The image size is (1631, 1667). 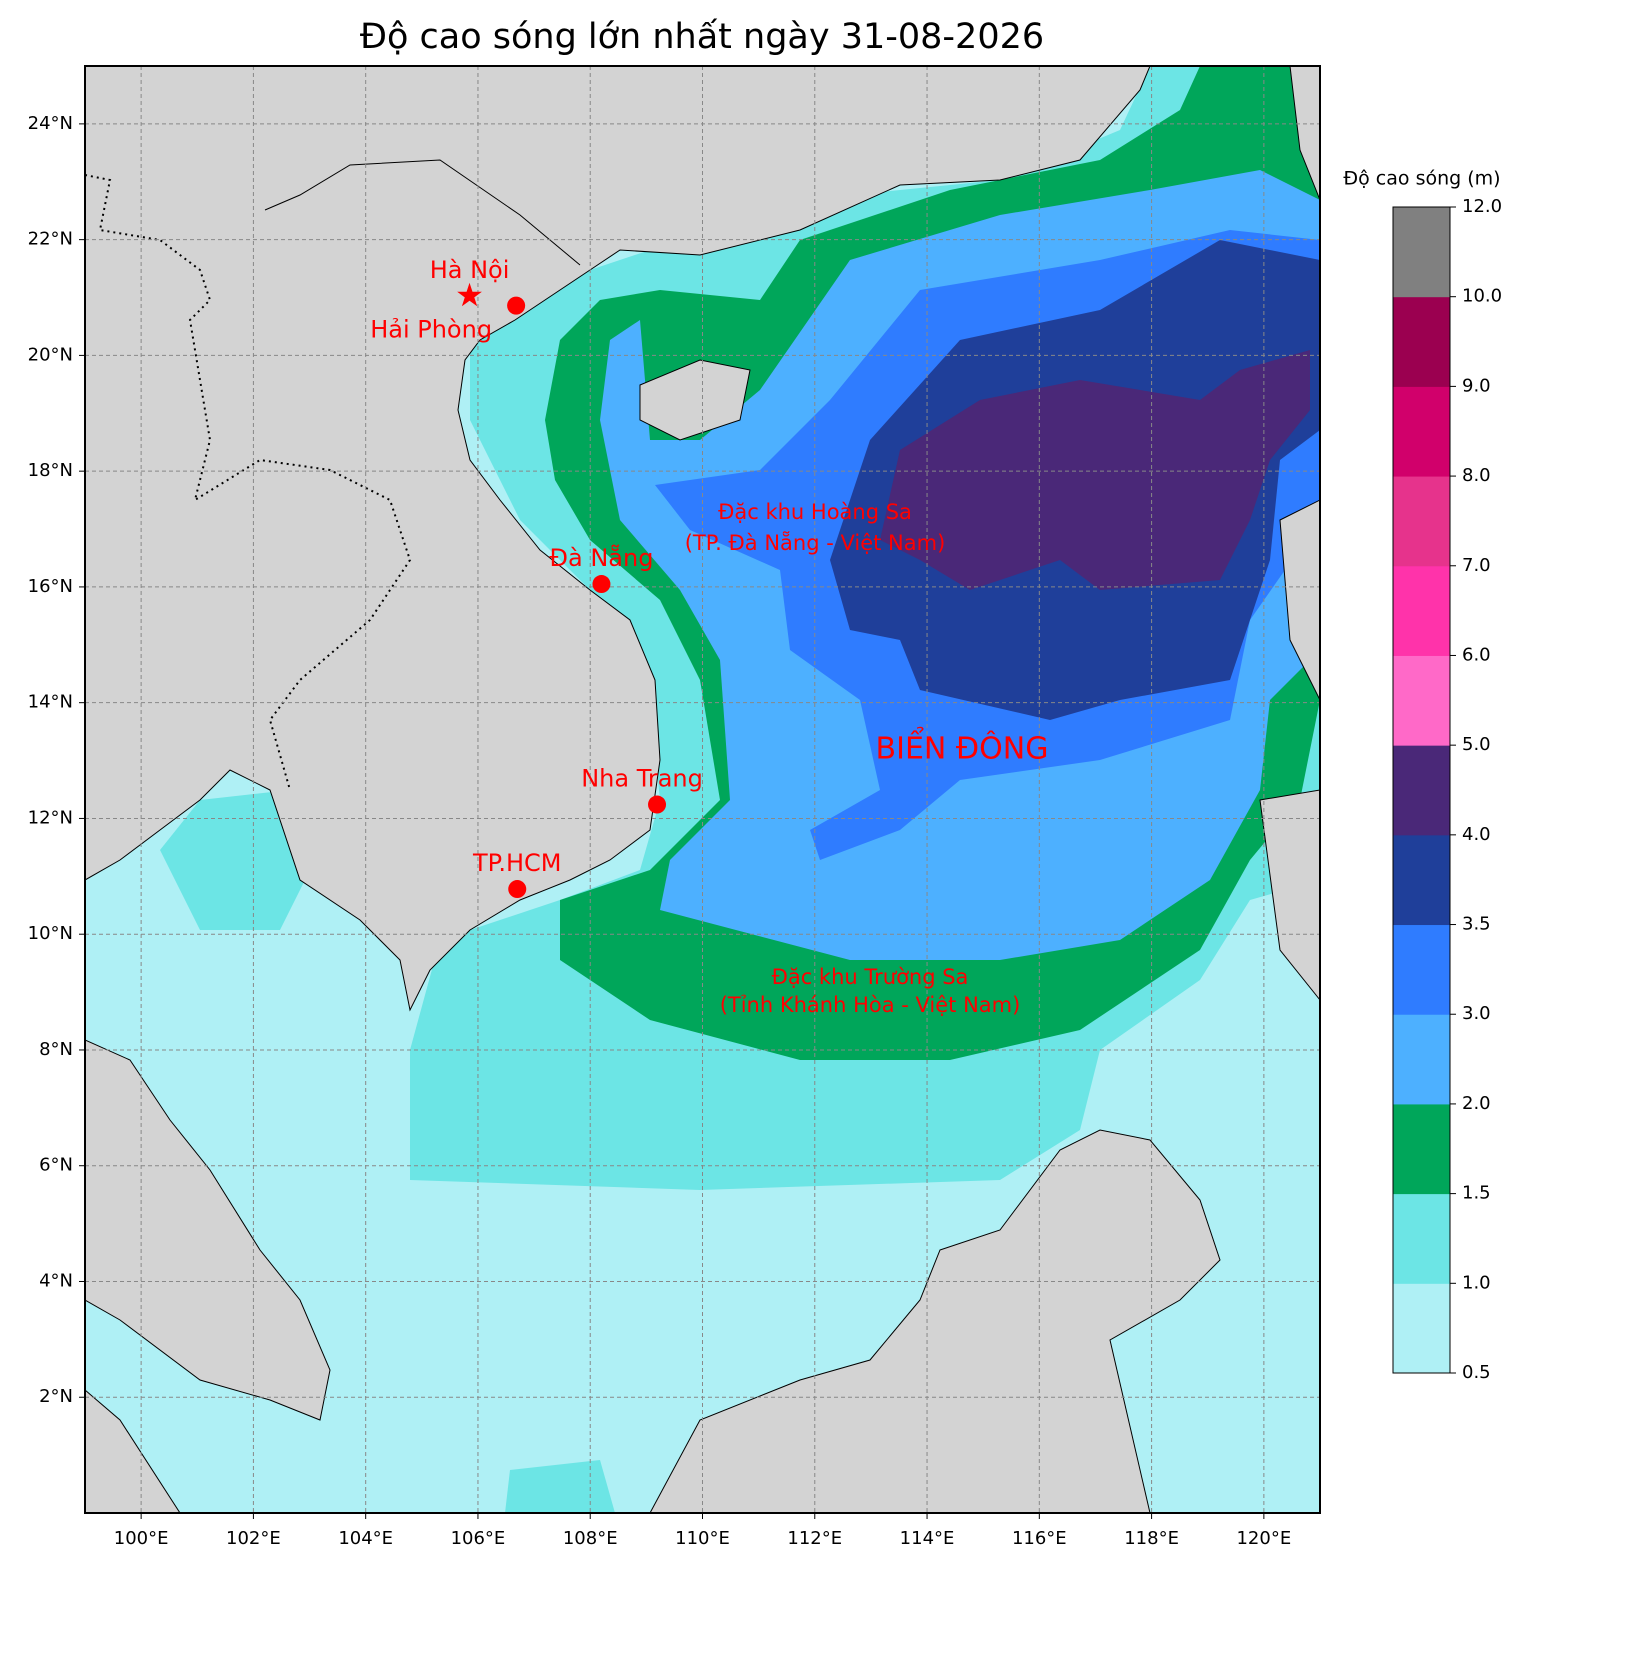 What do you see at coordinates (1476, 744) in the screenshot?
I see `colorbar-tick-label: 5.0` at bounding box center [1476, 744].